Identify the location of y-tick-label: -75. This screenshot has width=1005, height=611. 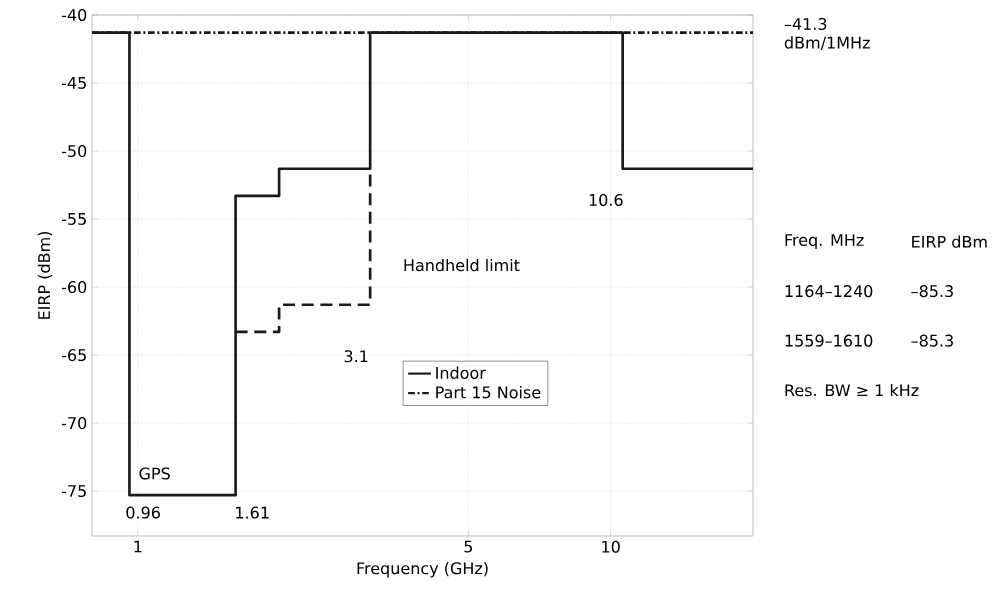
(73, 491).